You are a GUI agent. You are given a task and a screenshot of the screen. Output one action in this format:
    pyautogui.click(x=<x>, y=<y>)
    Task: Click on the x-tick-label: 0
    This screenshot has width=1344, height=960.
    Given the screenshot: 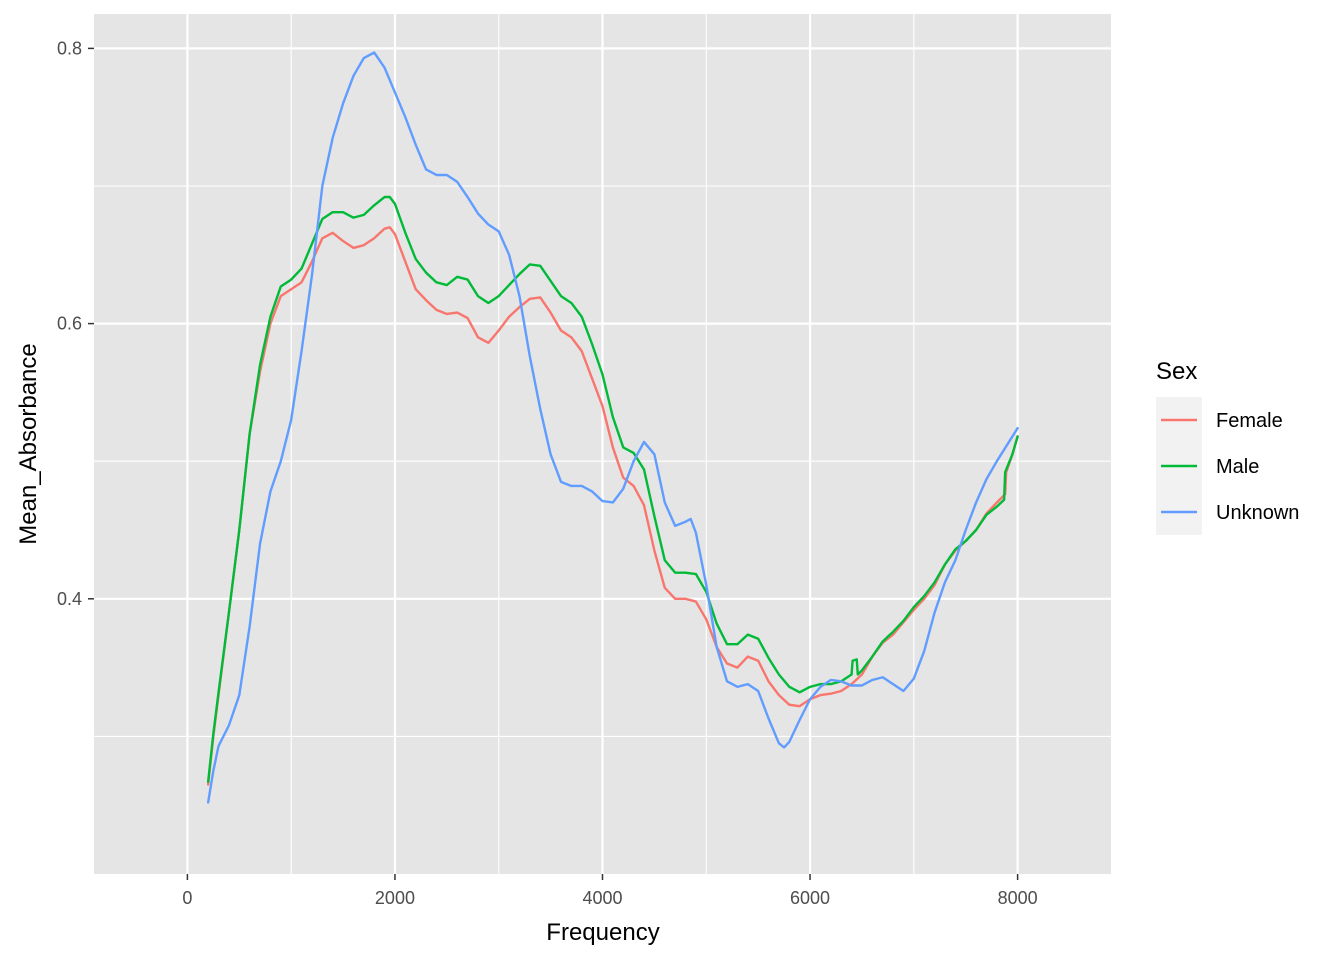 What is the action you would take?
    pyautogui.click(x=187, y=898)
    